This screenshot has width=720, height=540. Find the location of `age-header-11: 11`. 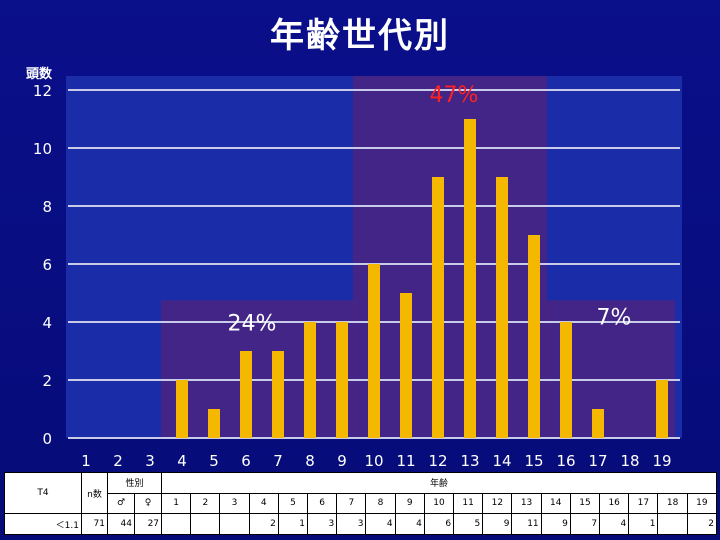

age-header-11: 11 is located at coordinates (468, 503).